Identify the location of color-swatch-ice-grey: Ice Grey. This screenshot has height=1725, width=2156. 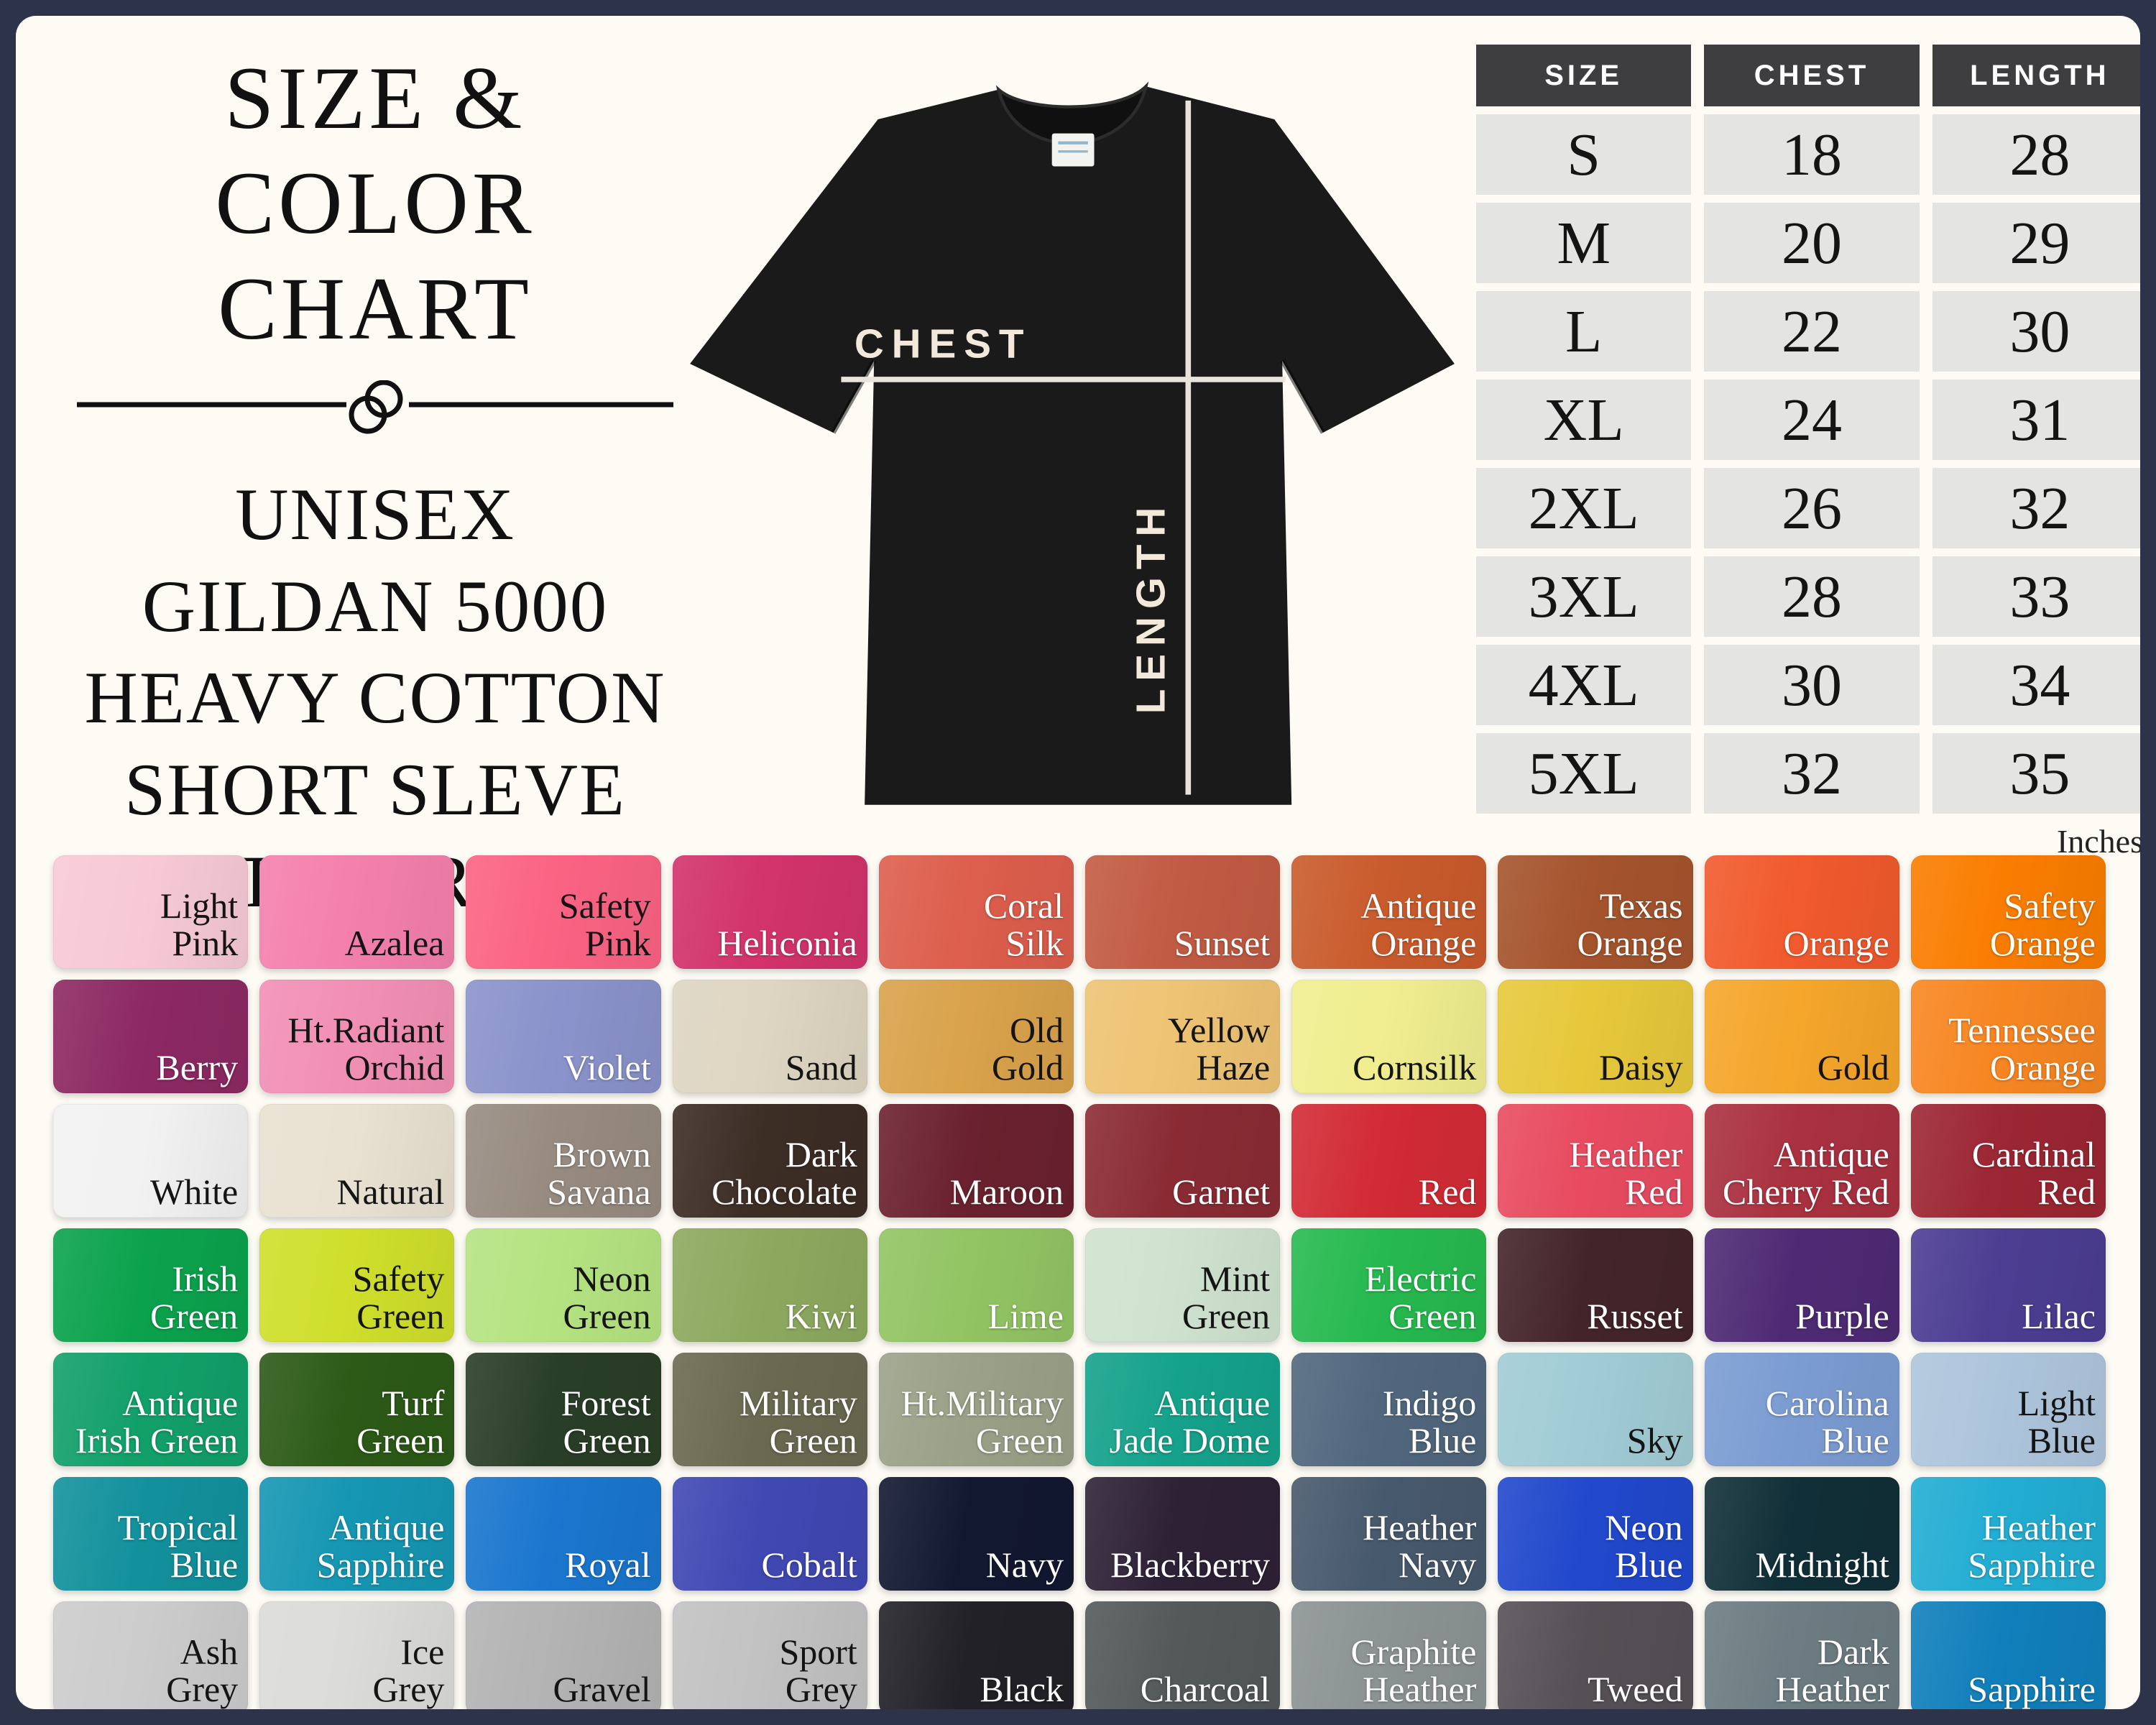
(357, 1655).